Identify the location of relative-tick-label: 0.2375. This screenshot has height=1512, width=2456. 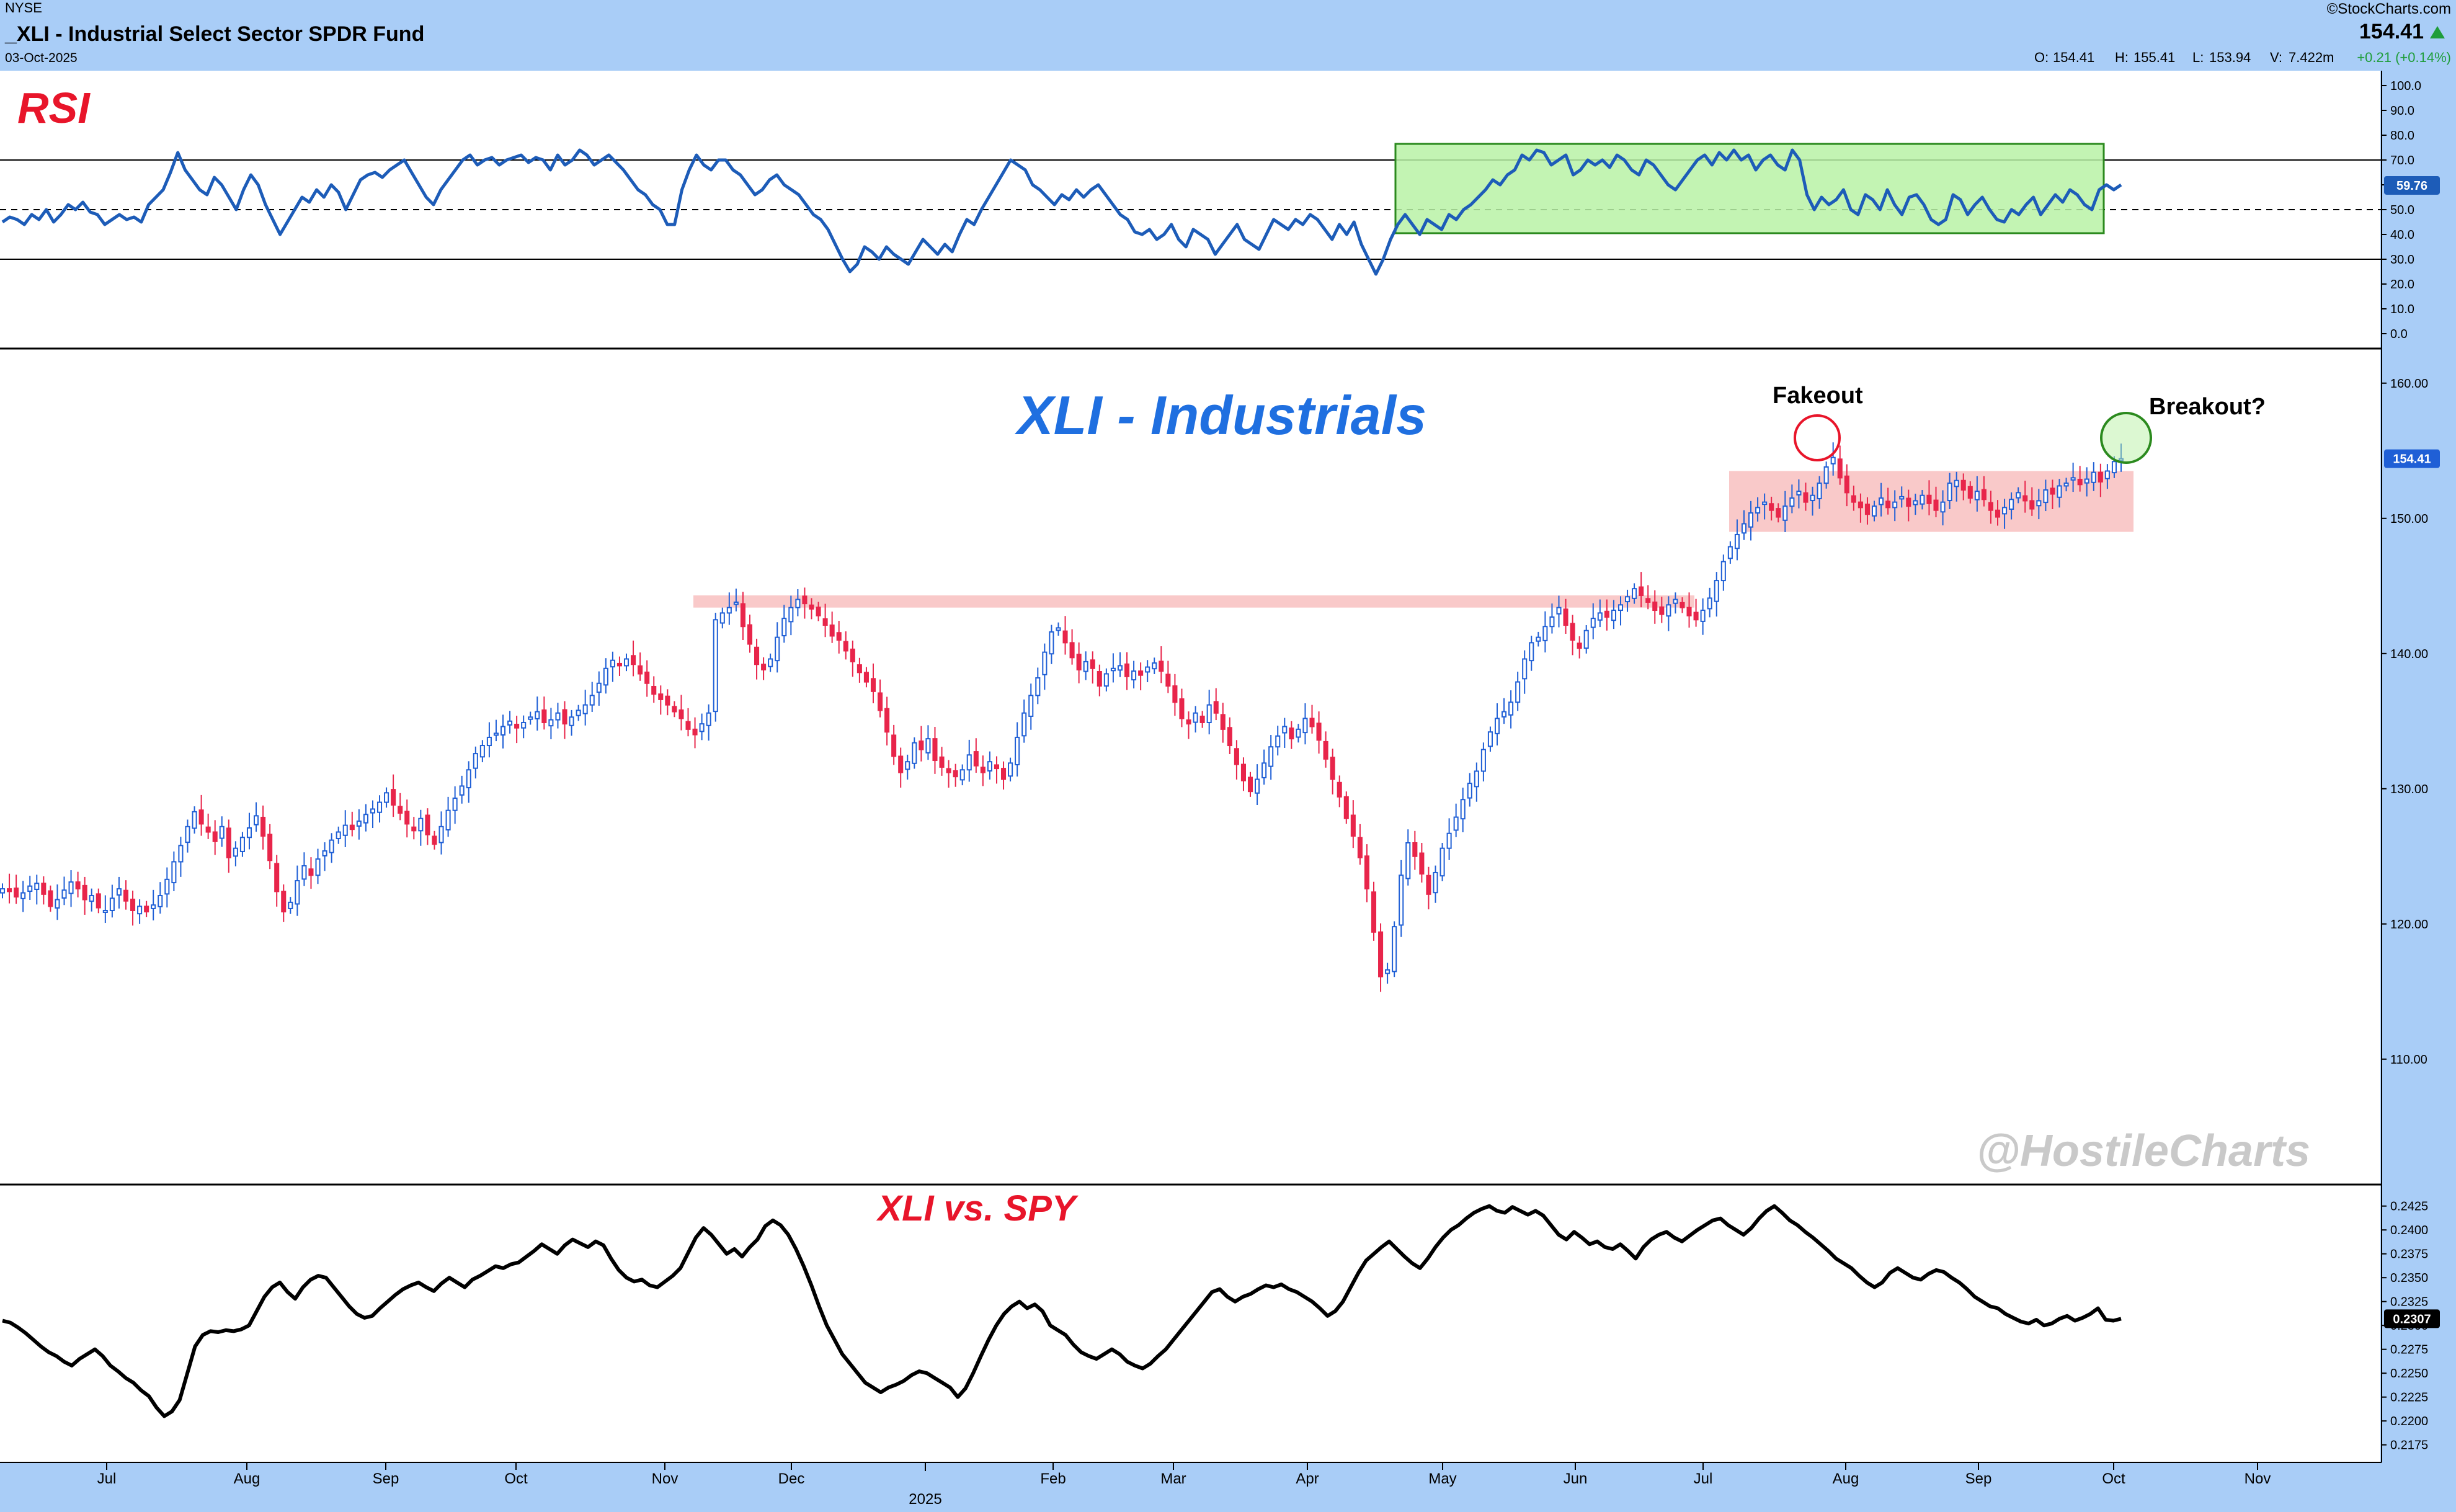
(2409, 1254).